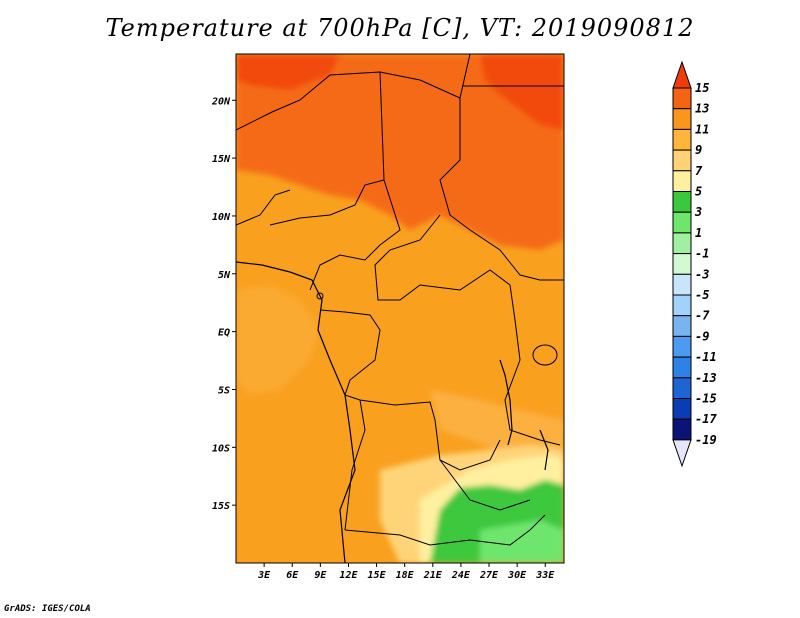 This screenshot has height=618, width=800. I want to click on border-west-africa, so click(263, 207).